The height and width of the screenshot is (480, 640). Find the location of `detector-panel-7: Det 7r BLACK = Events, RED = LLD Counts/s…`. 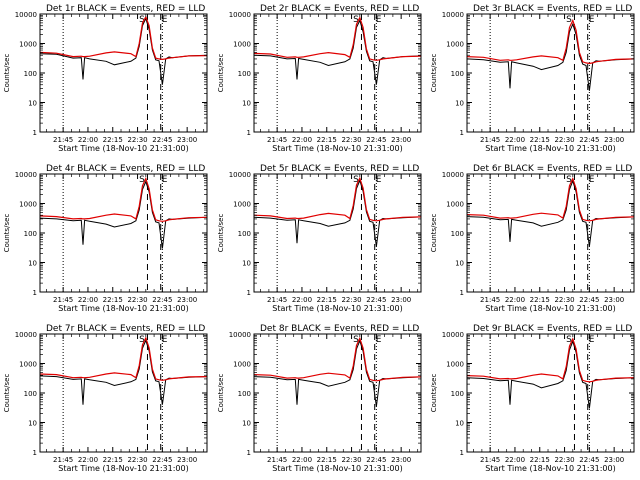

detector-panel-7: Det 7r BLACK = Events, RED = LLD Counts/s… is located at coordinates (105, 398).